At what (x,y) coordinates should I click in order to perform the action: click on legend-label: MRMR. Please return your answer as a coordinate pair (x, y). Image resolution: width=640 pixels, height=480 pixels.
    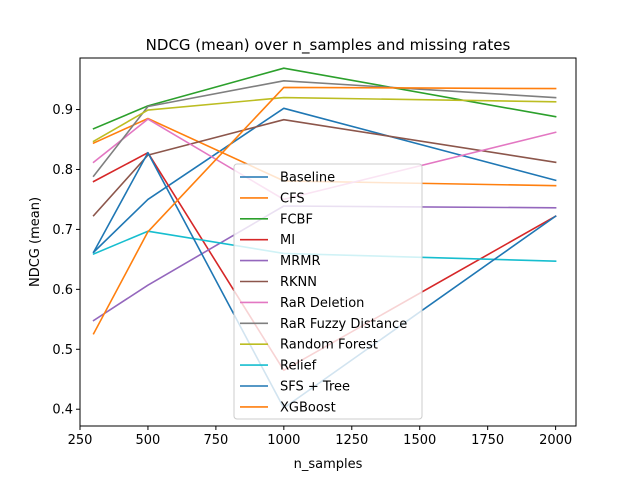
    Looking at the image, I should click on (300, 261).